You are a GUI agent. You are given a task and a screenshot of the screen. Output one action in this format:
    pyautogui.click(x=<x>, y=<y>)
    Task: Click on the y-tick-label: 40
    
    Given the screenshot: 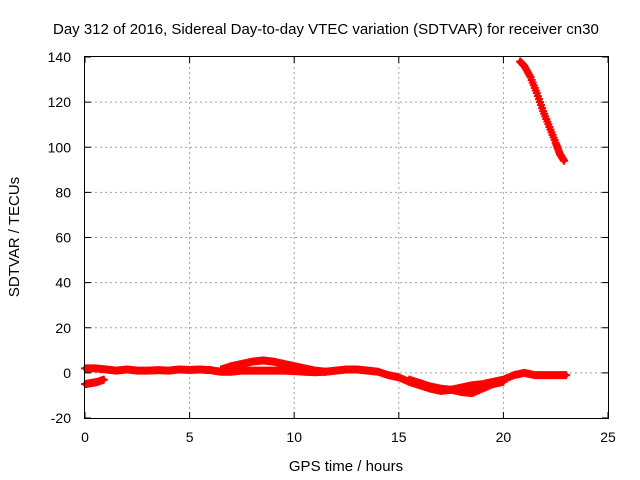 What is the action you would take?
    pyautogui.click(x=63, y=283)
    